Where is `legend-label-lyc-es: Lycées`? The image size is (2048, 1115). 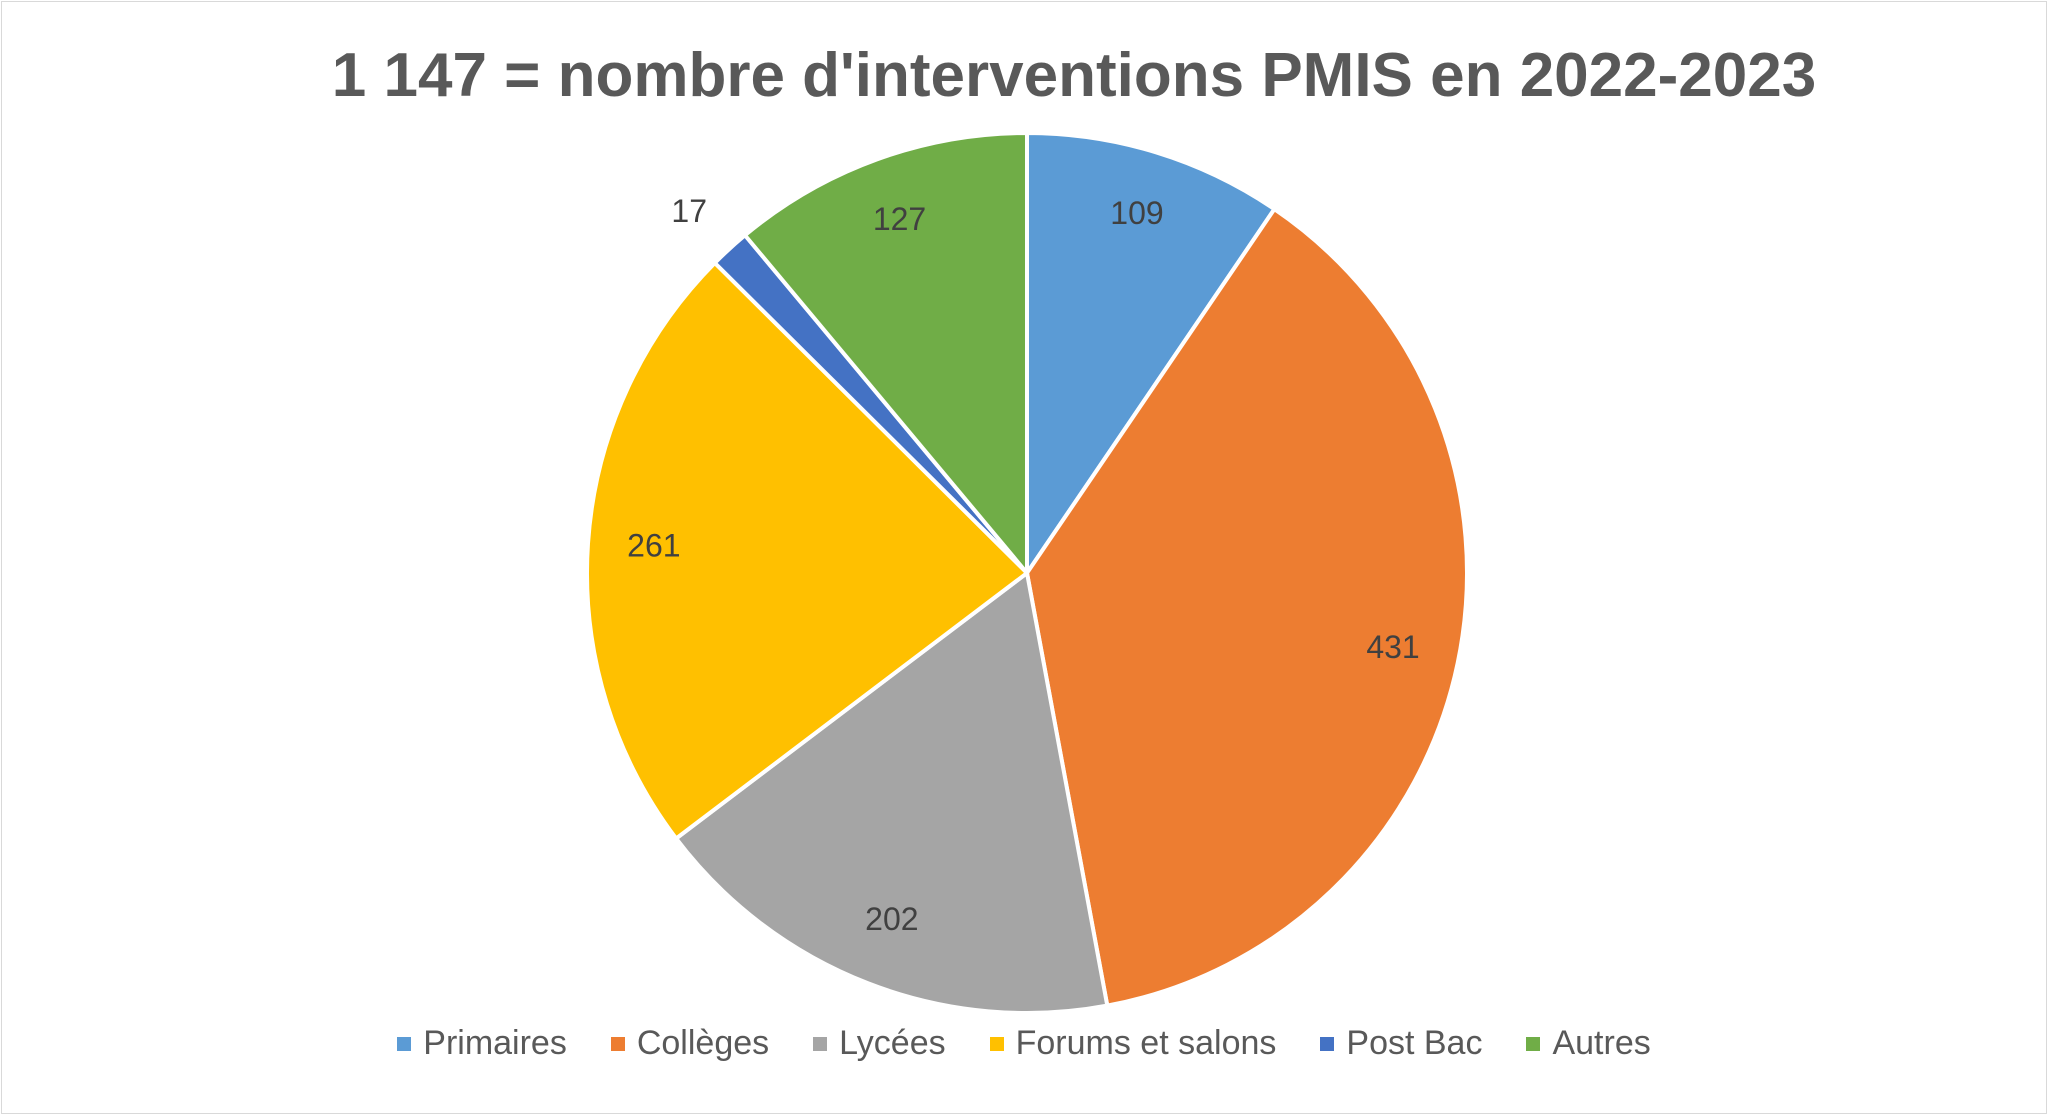
legend-label-lyc-es: Lycées is located at coordinates (892, 1043).